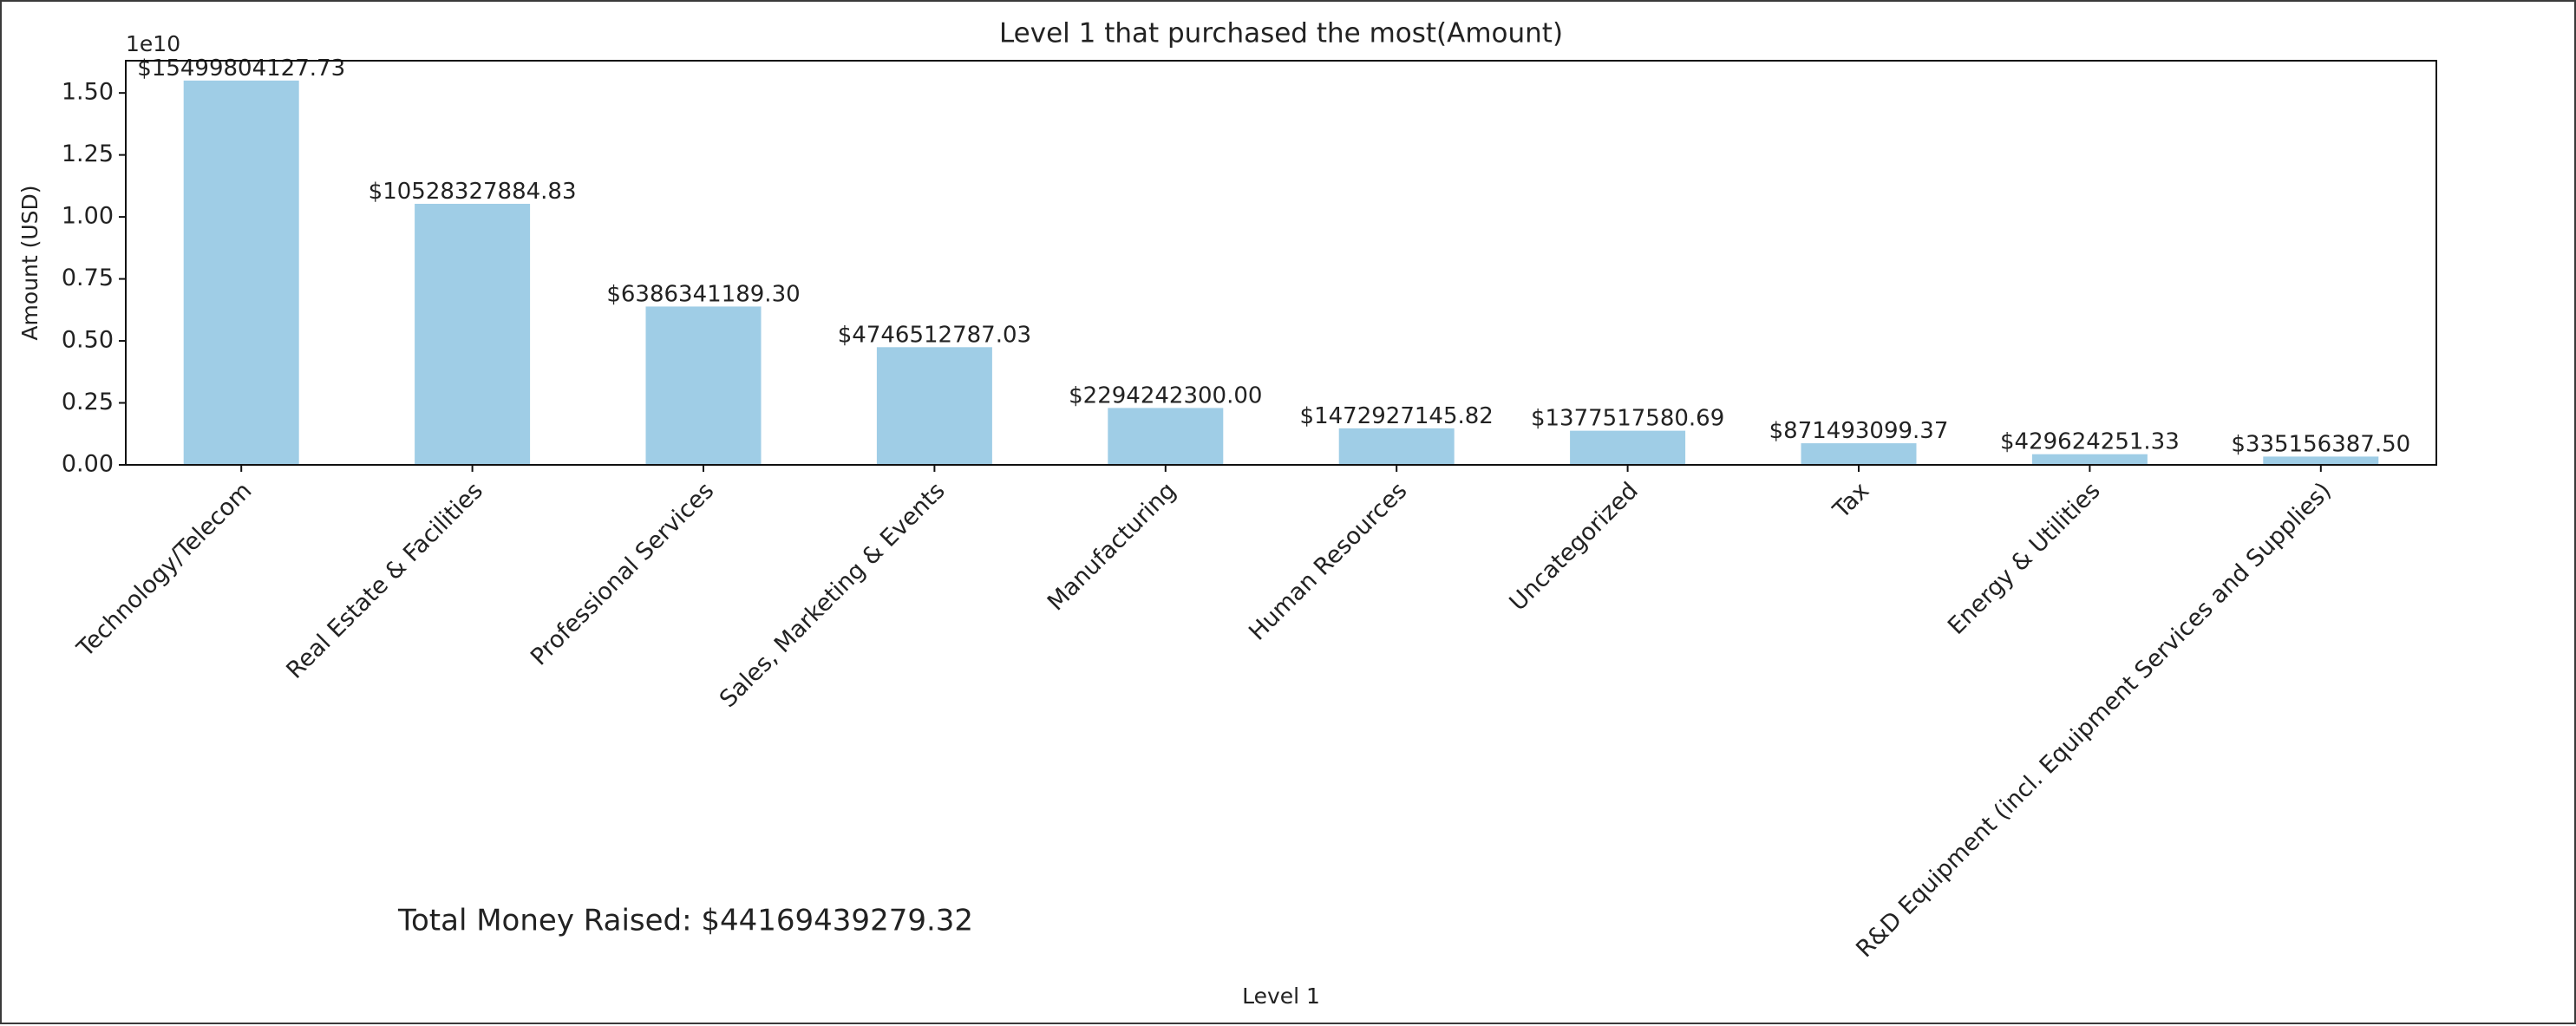 This screenshot has height=1026, width=2576. What do you see at coordinates (1328, 561) in the screenshot?
I see `x-tick-label-5: Human Resources` at bounding box center [1328, 561].